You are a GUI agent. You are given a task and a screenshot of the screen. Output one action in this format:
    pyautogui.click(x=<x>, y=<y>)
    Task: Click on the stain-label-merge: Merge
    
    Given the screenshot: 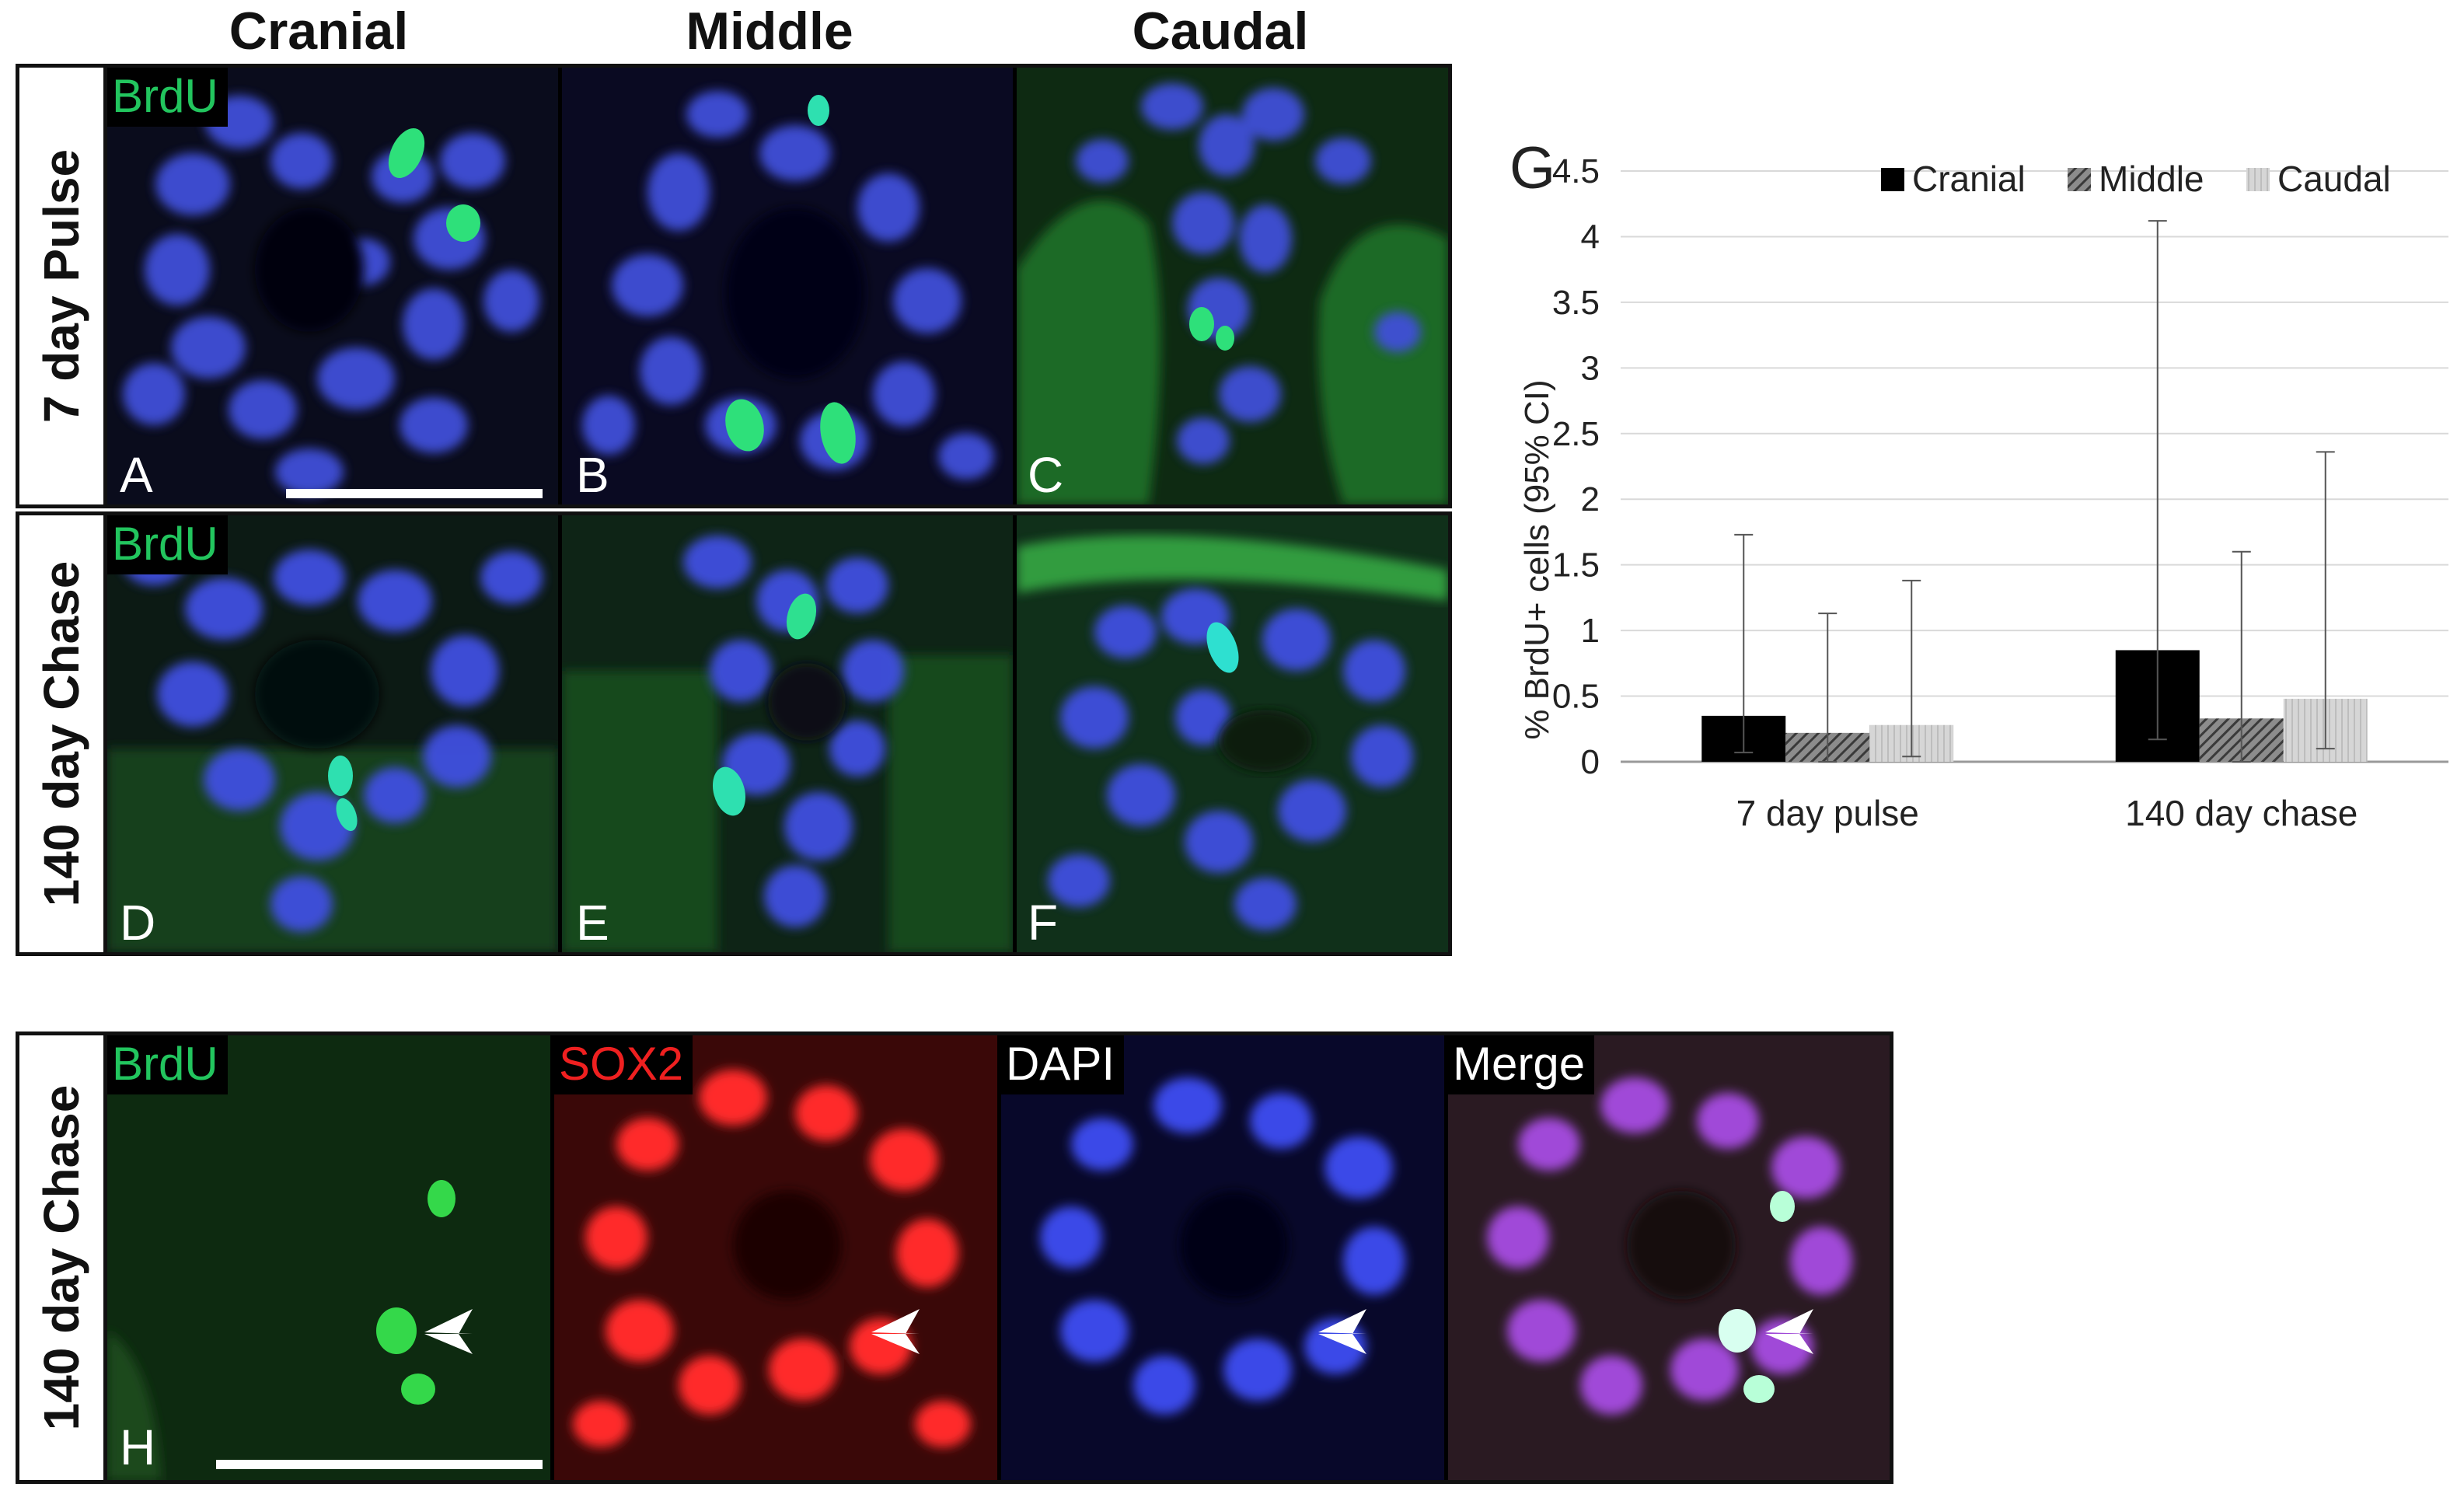 What is the action you would take?
    pyautogui.click(x=1521, y=1064)
    